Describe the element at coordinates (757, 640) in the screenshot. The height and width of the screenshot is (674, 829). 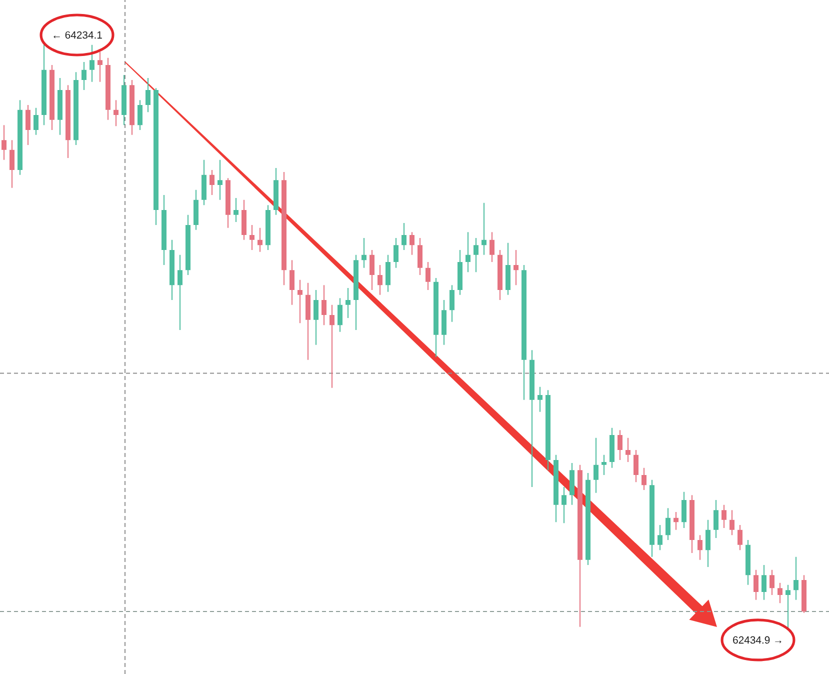
I see `text: 62434.9 →` at that location.